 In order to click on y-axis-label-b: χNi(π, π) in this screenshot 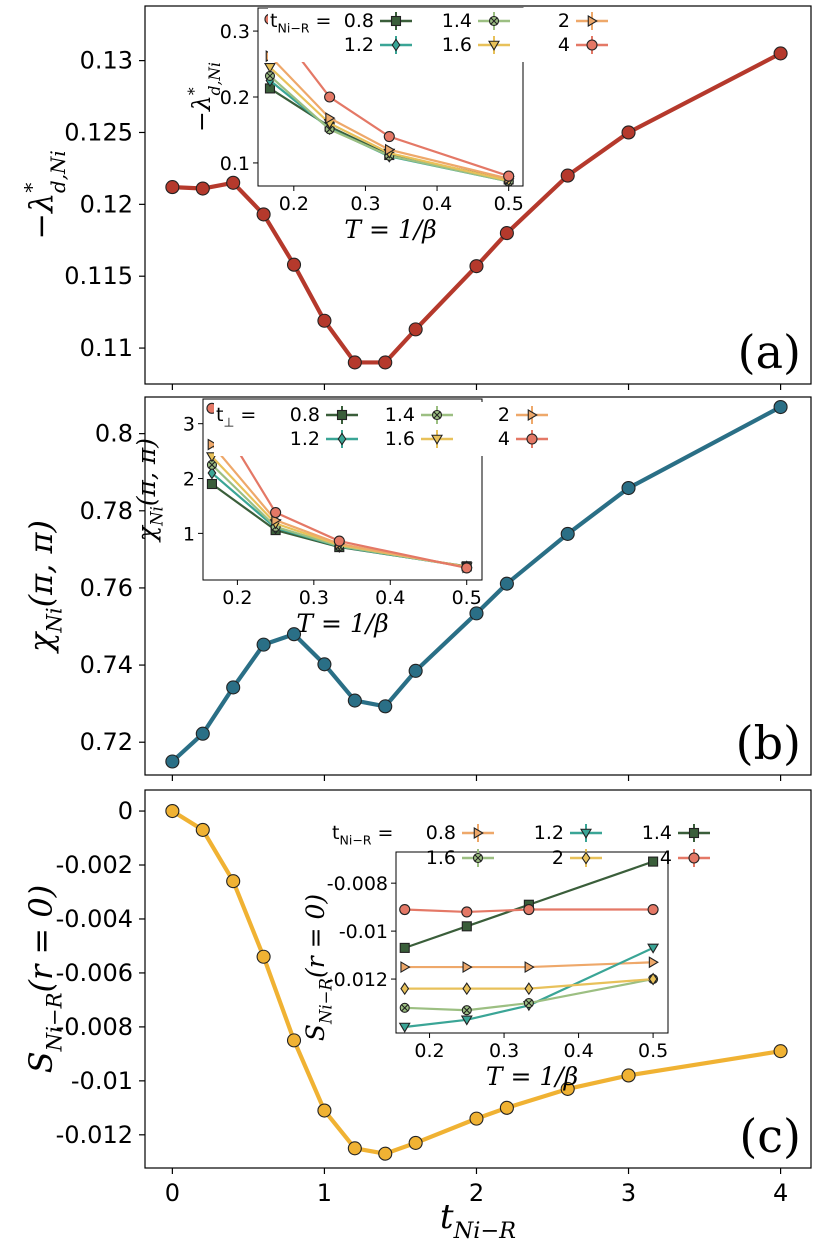, I will do `click(44, 587)`.